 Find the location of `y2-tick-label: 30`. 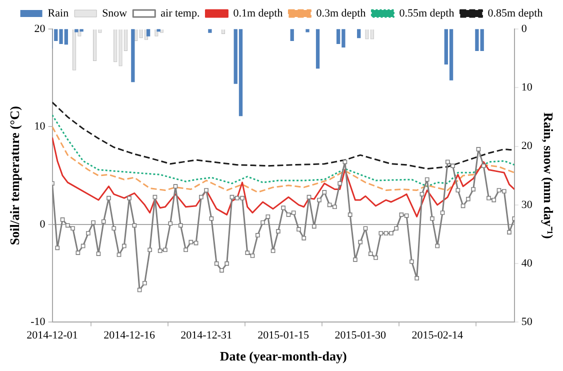

y2-tick-label: 30 is located at coordinates (527, 204).